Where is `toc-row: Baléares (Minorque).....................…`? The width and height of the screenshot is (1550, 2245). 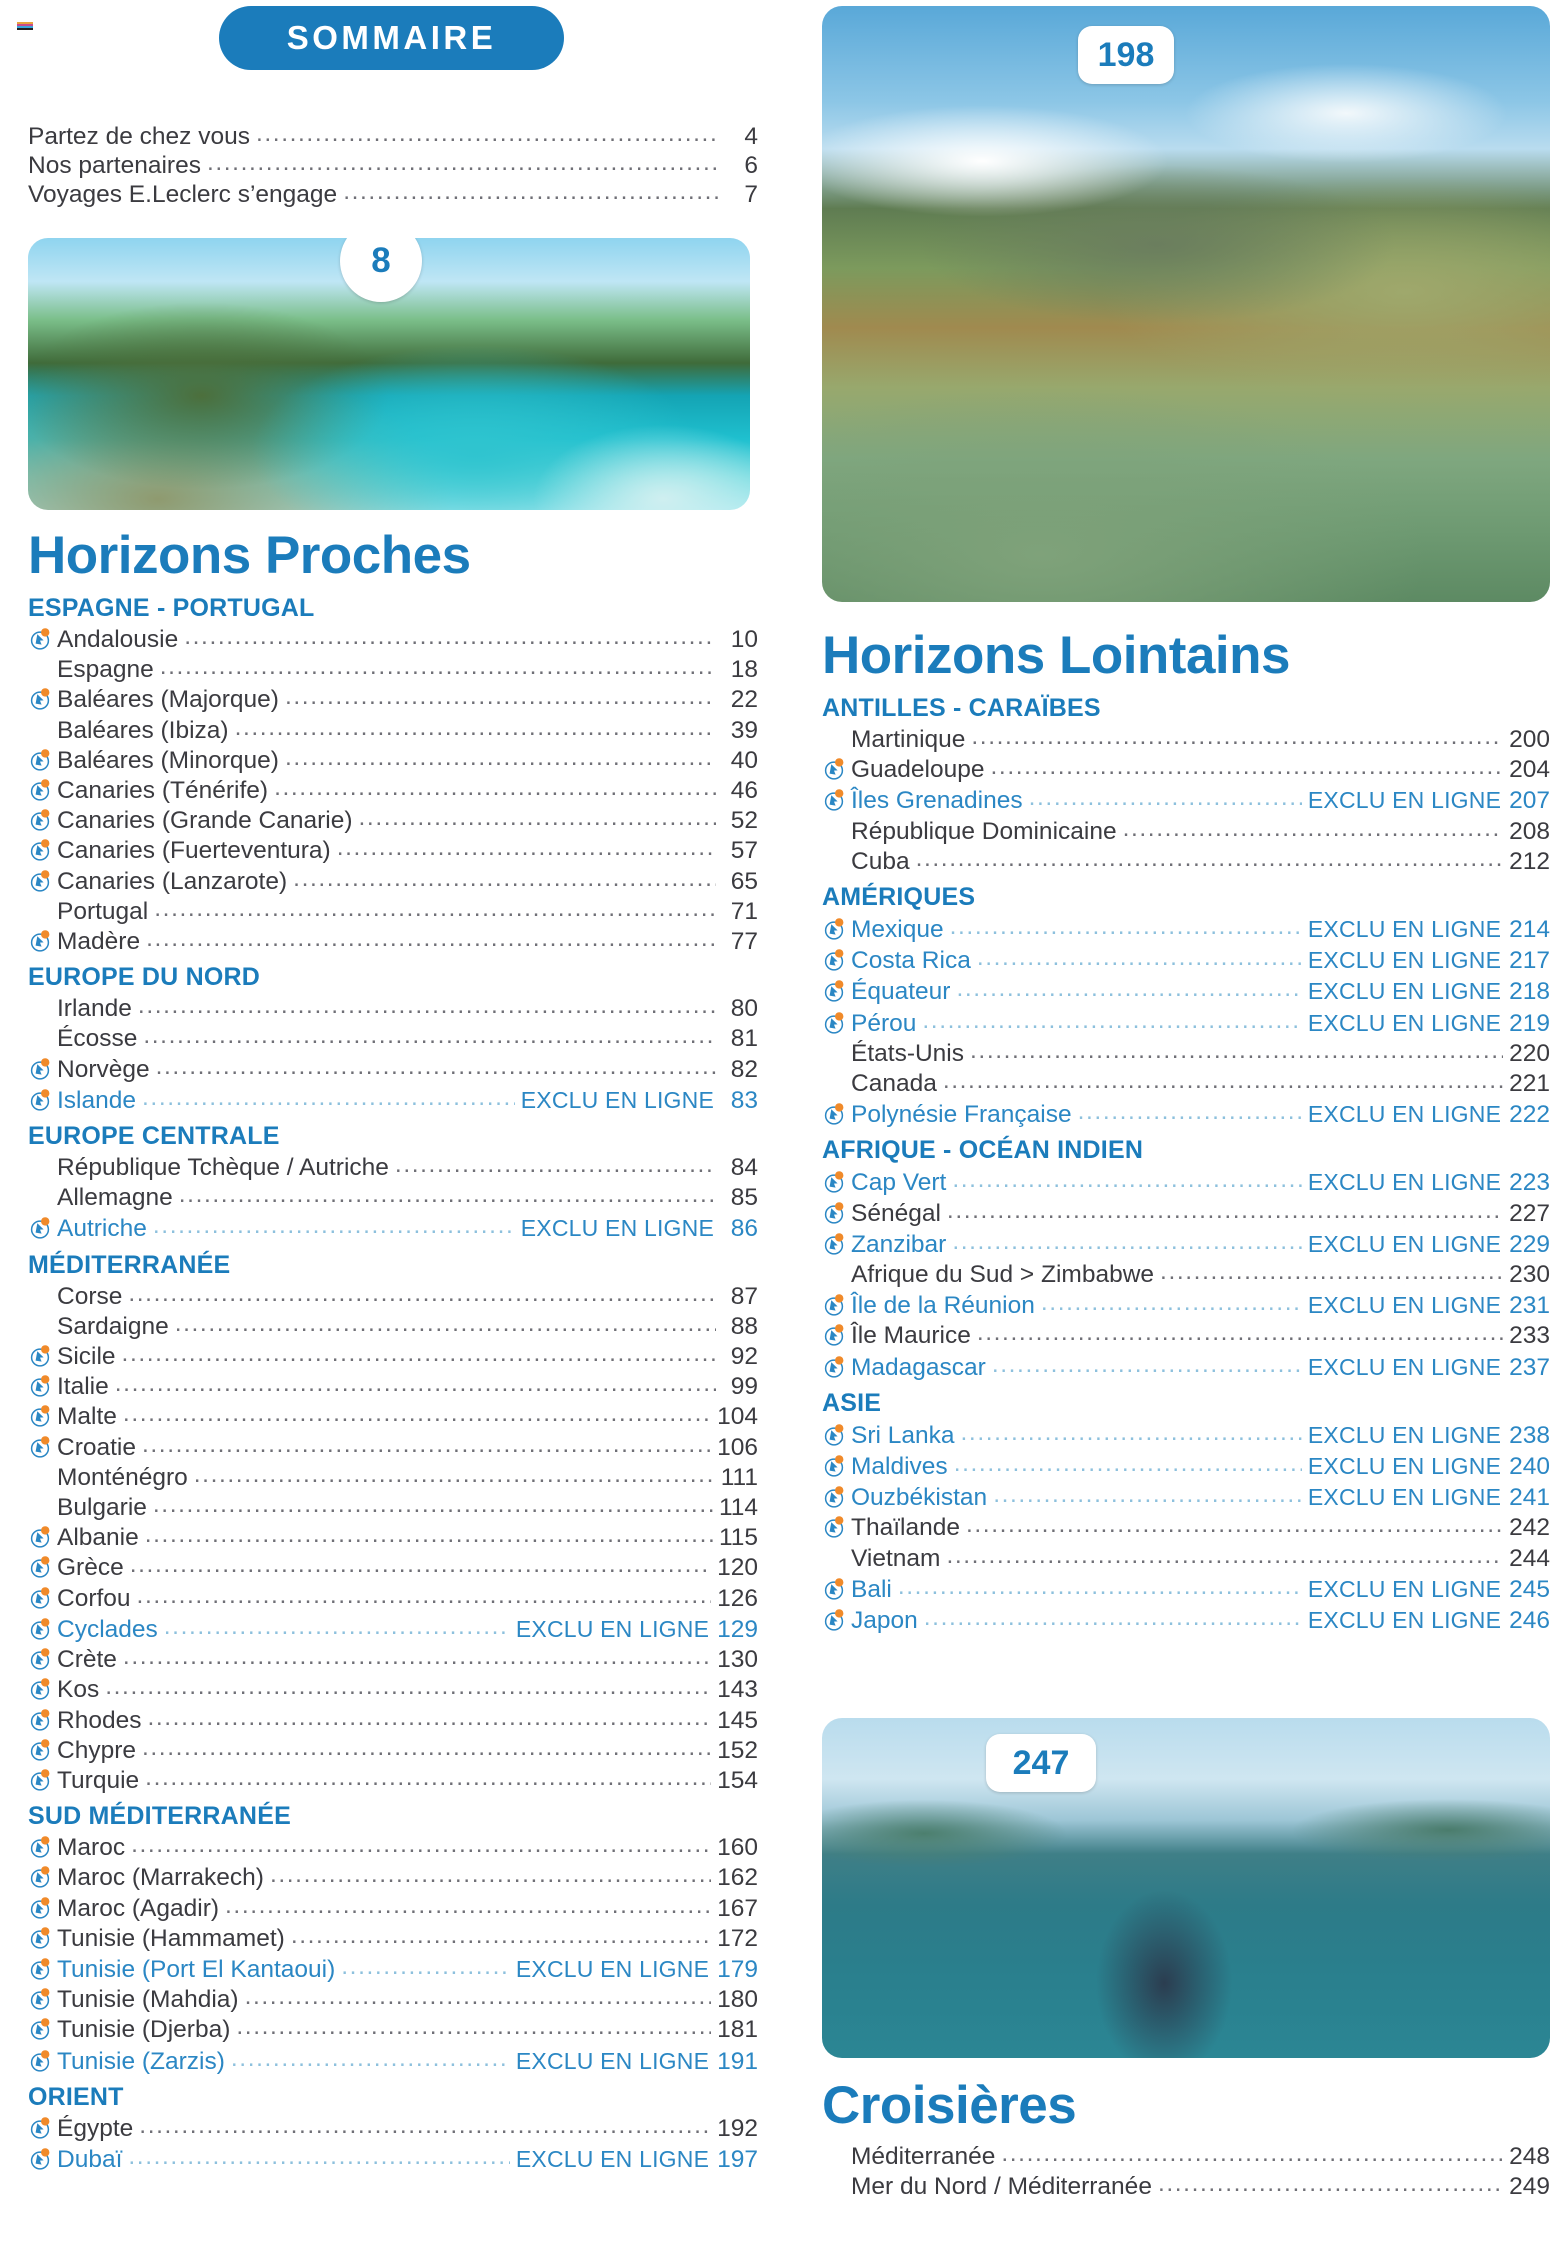 toc-row: Baléares (Minorque).....................… is located at coordinates (393, 760).